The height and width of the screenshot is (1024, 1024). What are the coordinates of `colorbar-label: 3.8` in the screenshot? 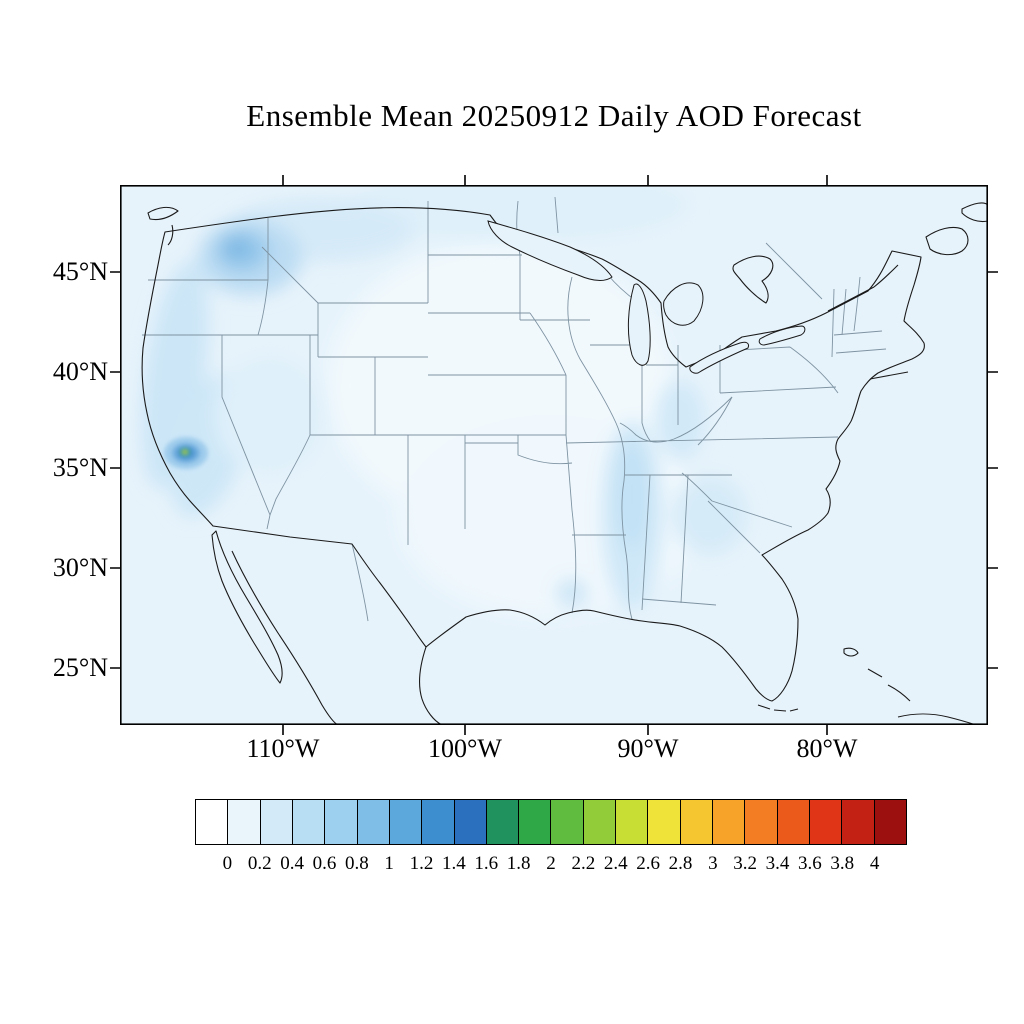 It's located at (842, 863).